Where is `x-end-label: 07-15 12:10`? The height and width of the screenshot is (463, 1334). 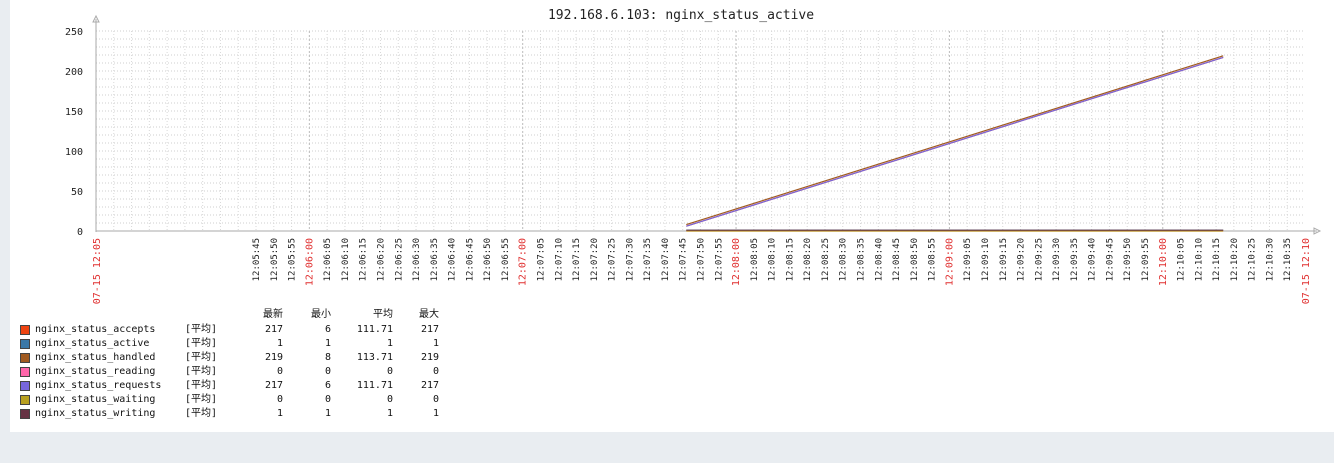 x-end-label: 07-15 12:10 is located at coordinates (1306, 271).